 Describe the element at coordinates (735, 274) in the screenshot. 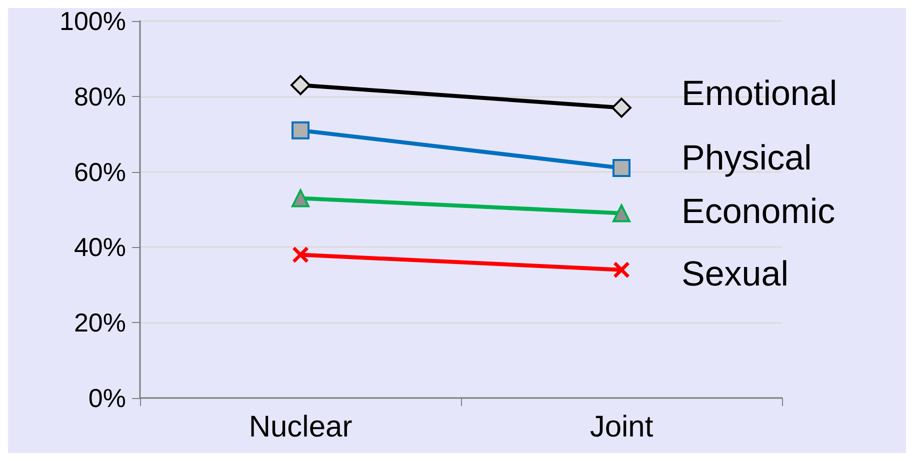

I see `series-label: Sexual` at that location.